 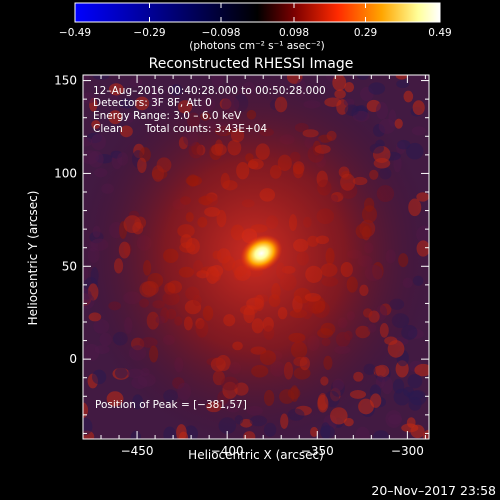 What do you see at coordinates (65, 173) in the screenshot?
I see `y-tick-label: 100` at bounding box center [65, 173].